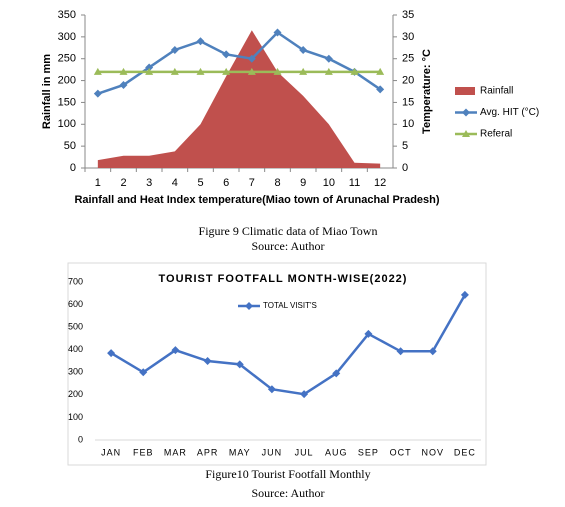 The height and width of the screenshot is (507, 565). Describe the element at coordinates (408, 102) in the screenshot. I see `y2-tick-label: 15` at that location.